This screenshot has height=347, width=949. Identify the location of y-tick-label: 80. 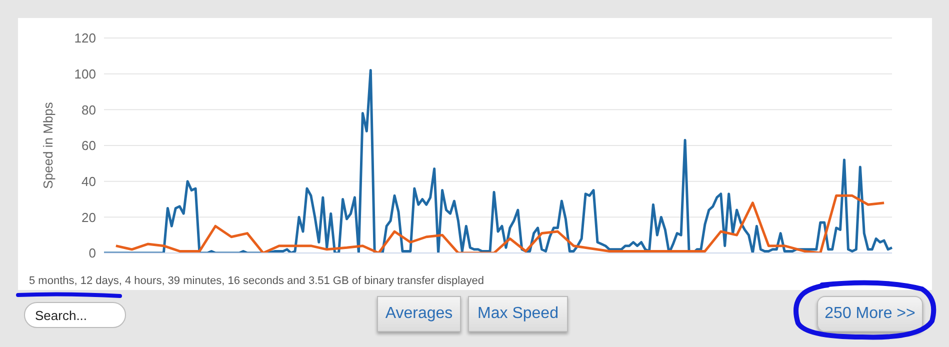
(89, 110).